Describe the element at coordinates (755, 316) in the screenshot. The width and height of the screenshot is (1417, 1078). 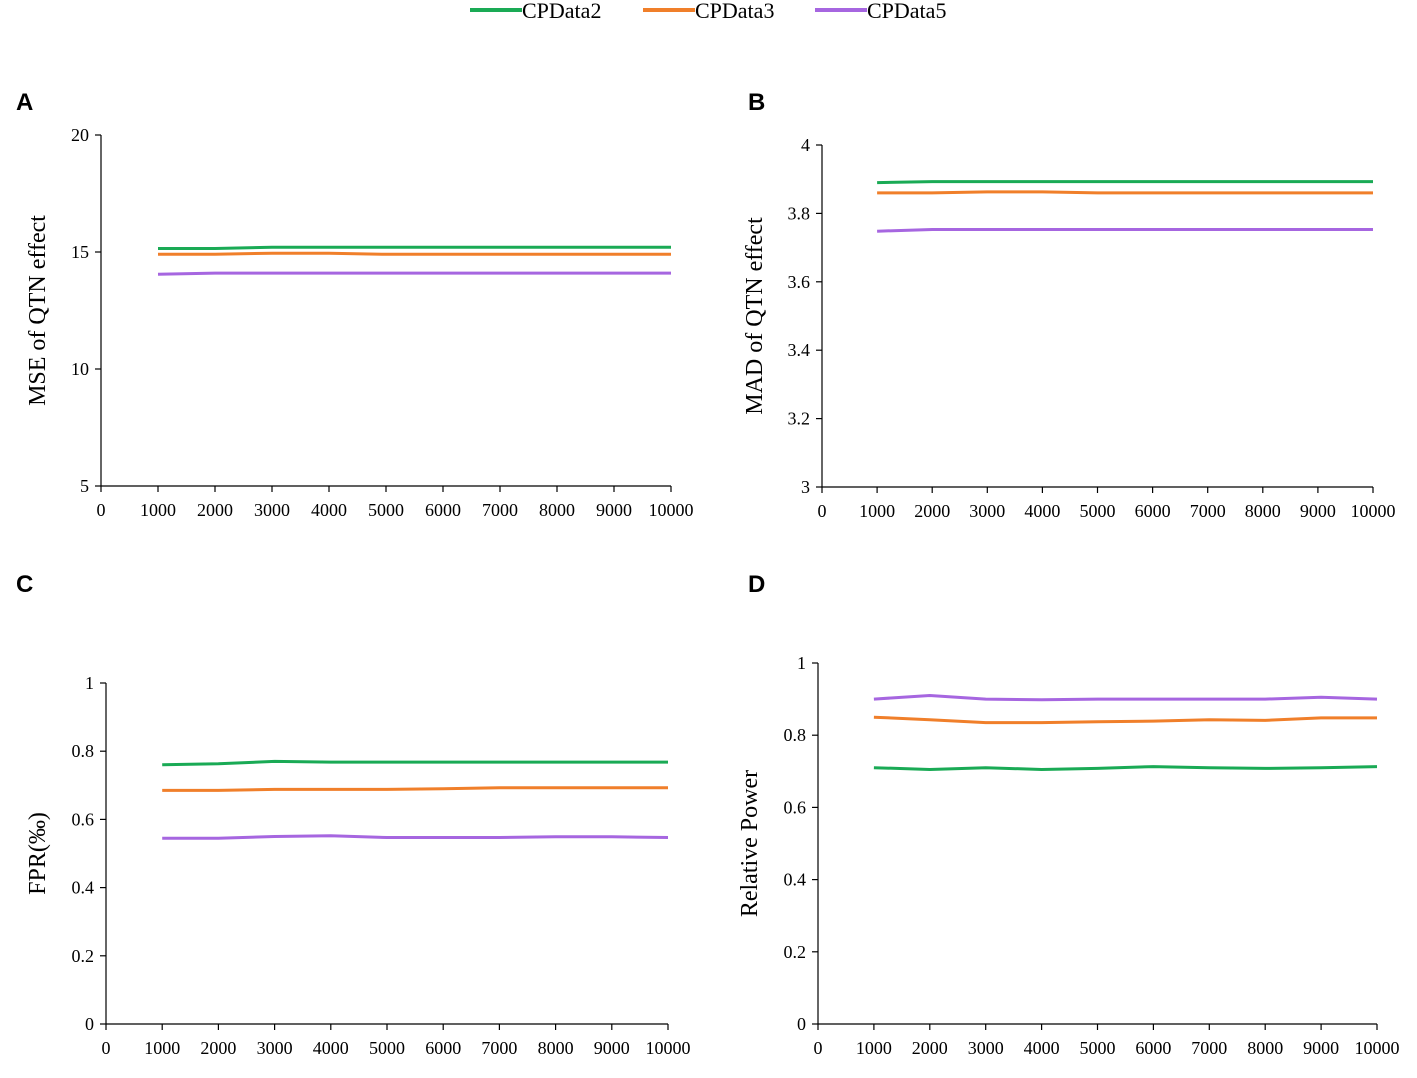
I see `y-axis-label: MAD of QTN effect` at that location.